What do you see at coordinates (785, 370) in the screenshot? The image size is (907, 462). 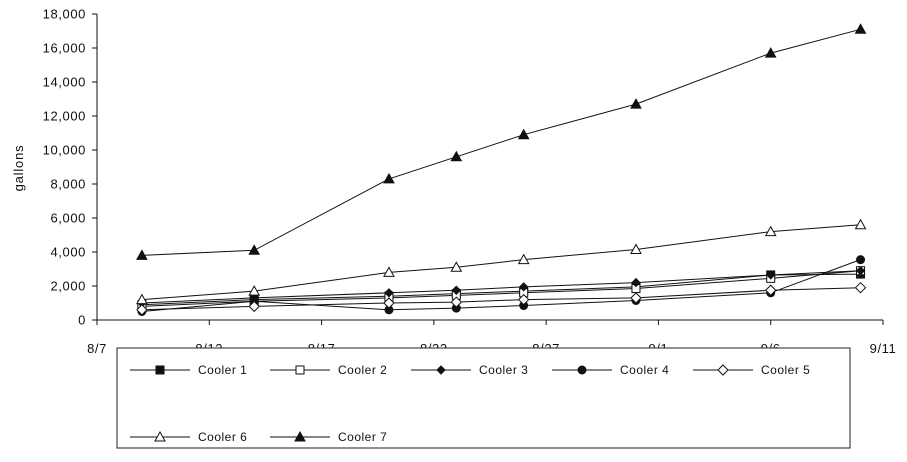 I see `legend-label: Cooler 5` at bounding box center [785, 370].